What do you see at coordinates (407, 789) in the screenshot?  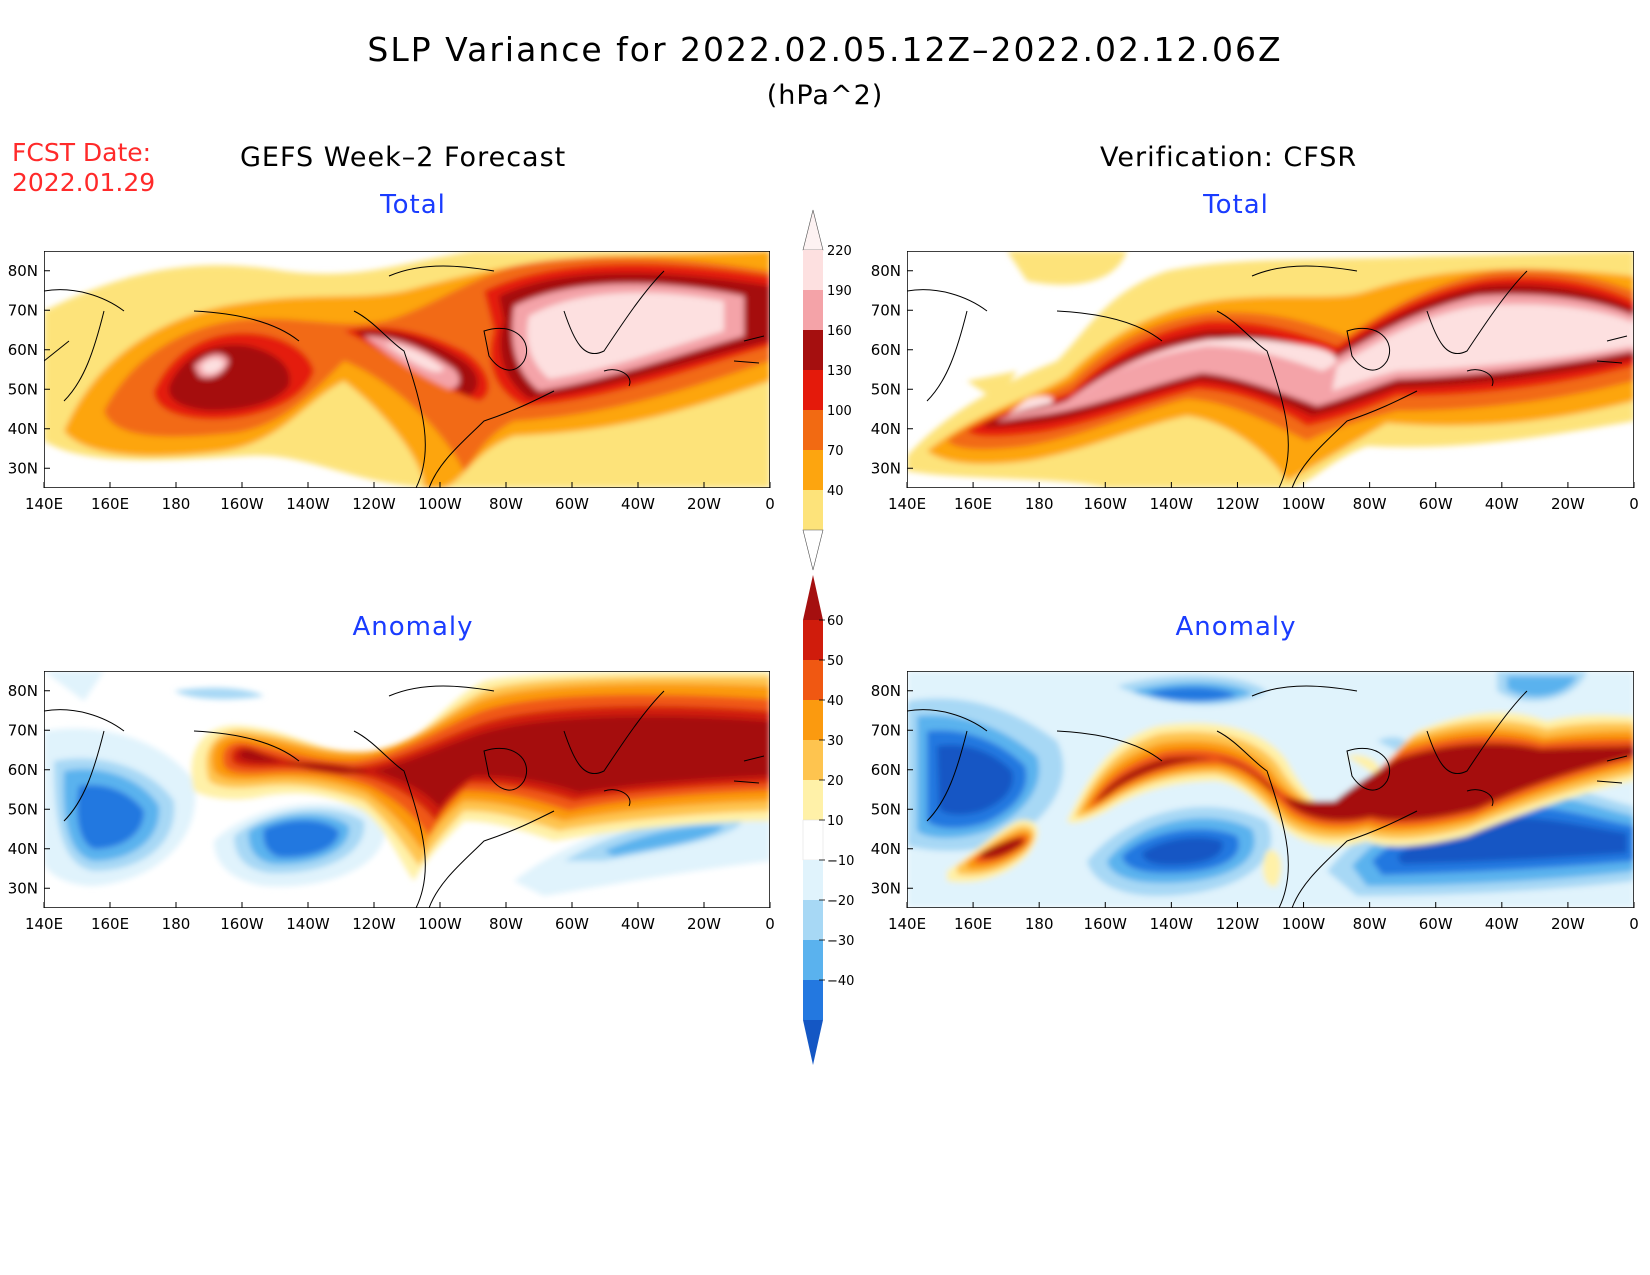 I see `gefs-anomaly-field` at bounding box center [407, 789].